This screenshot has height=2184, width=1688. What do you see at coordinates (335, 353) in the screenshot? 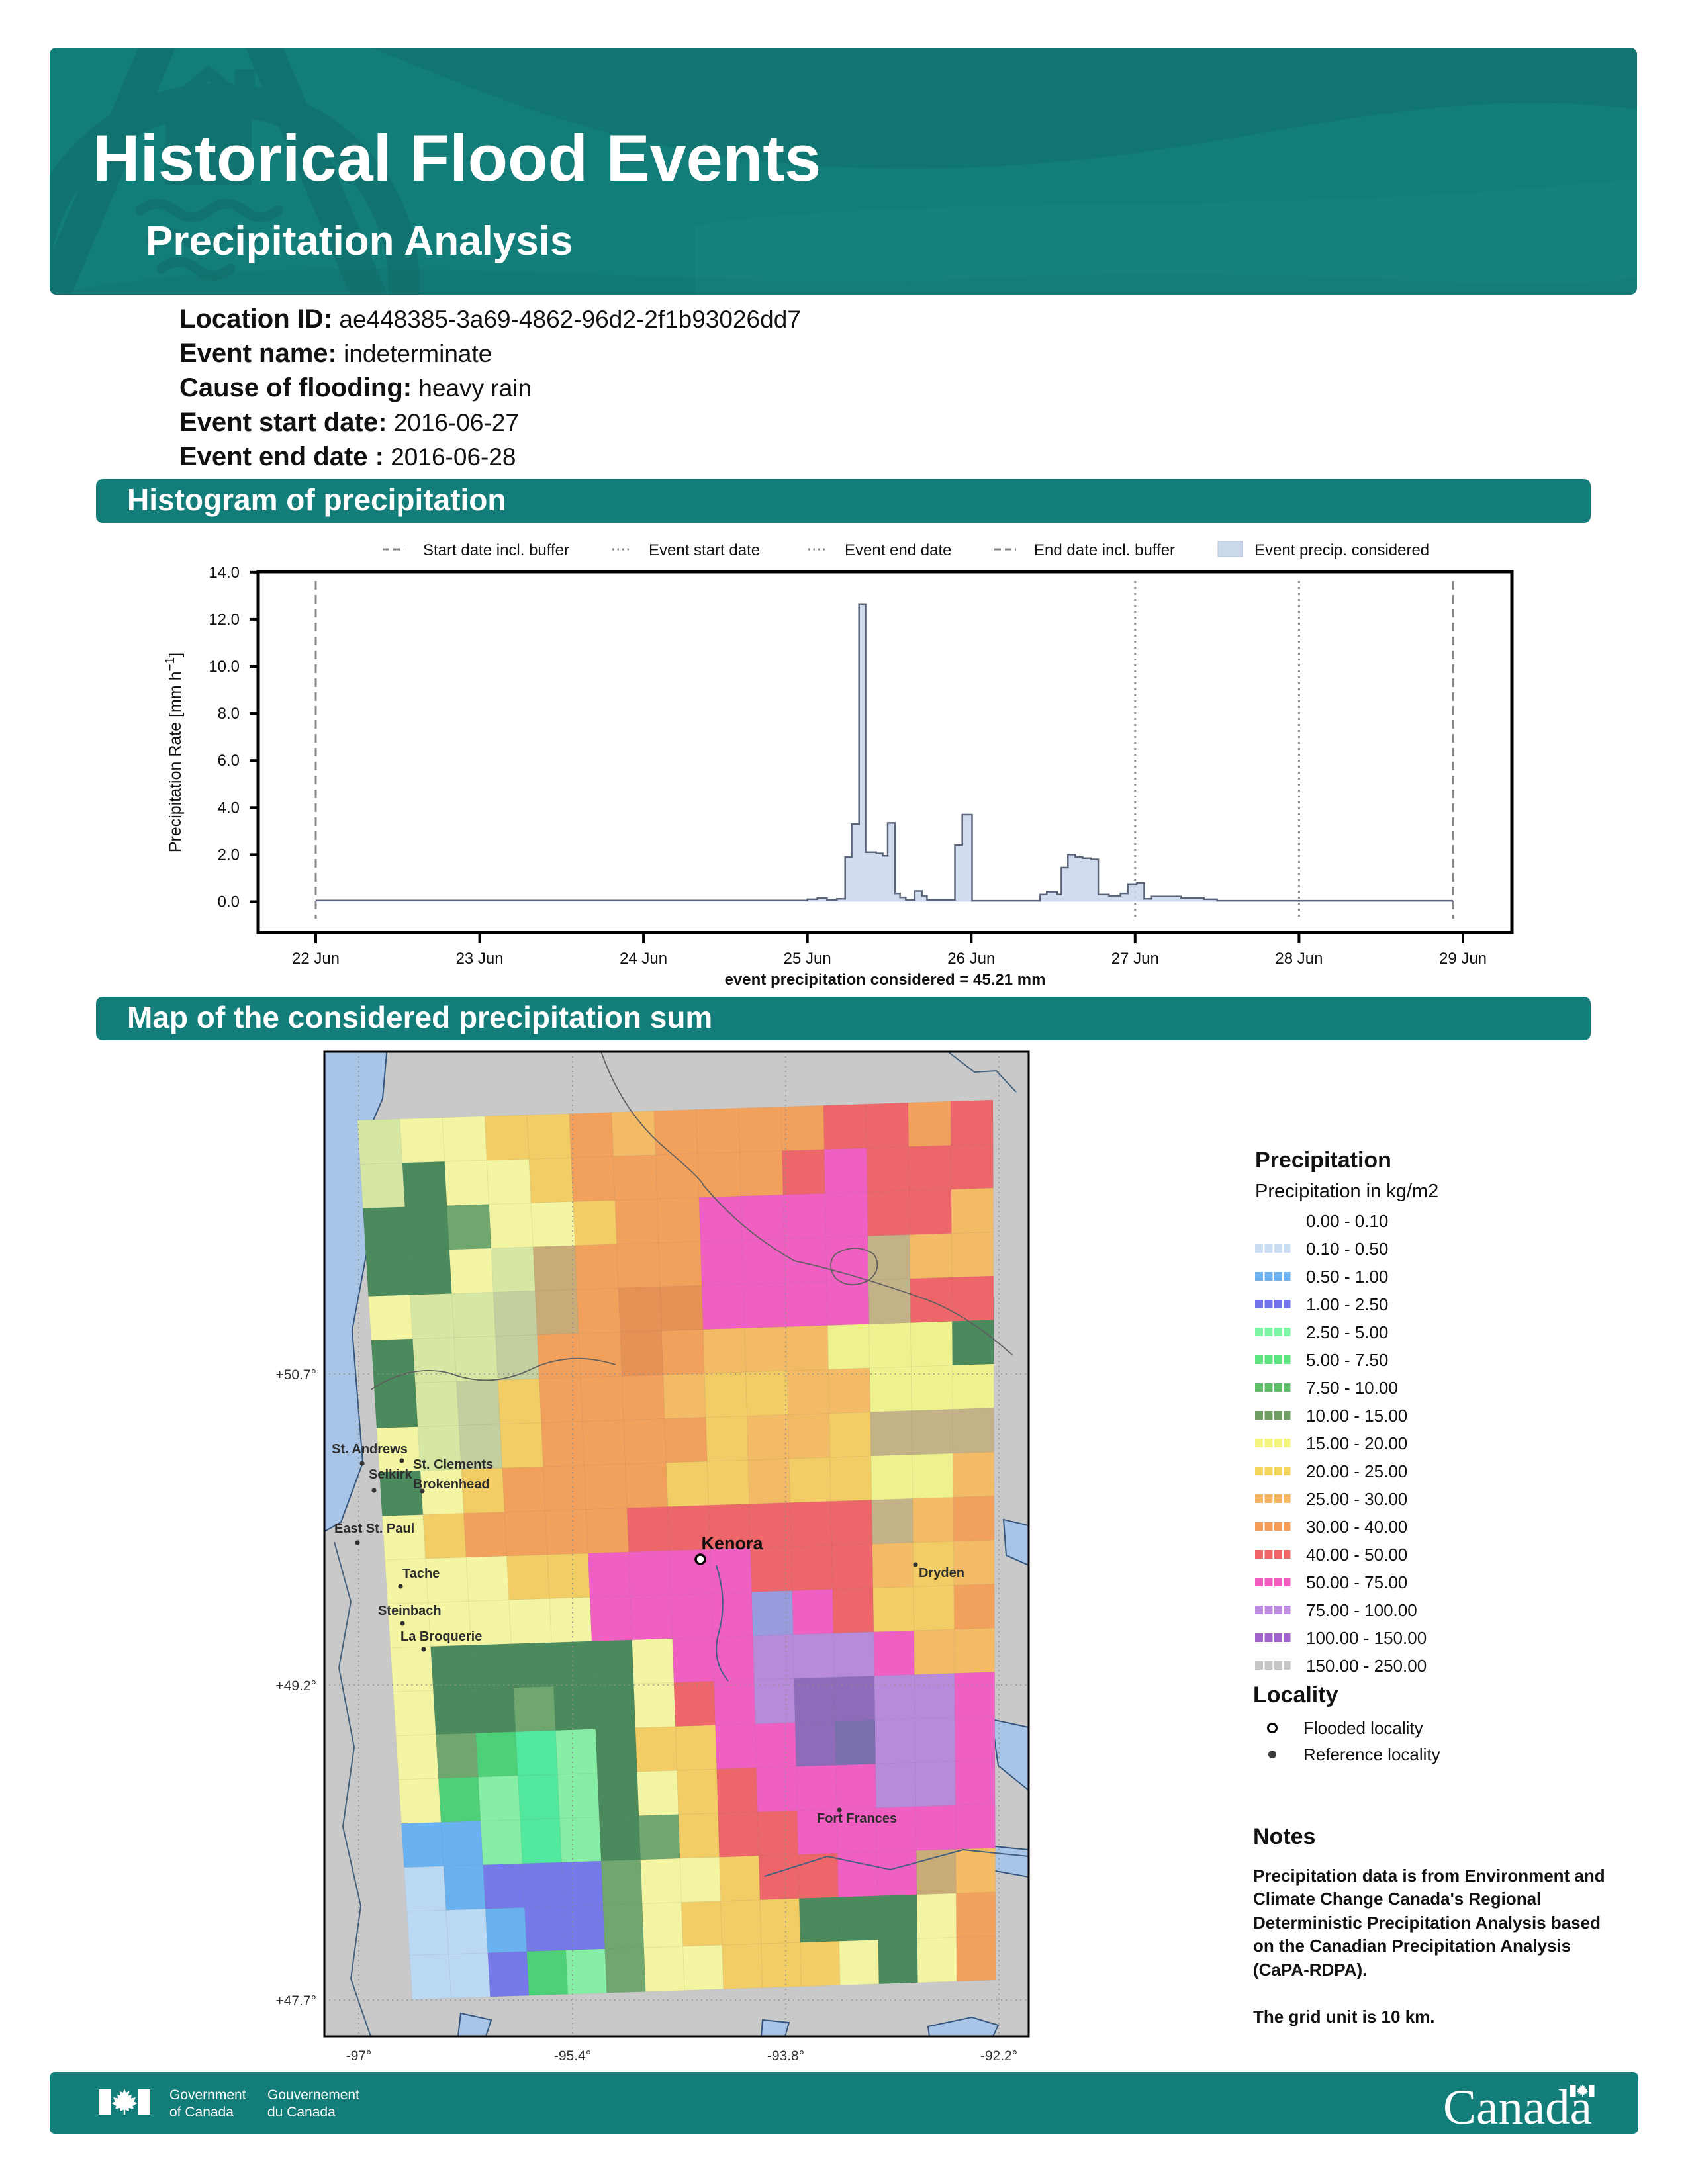
I see `svg-text: Event name: indeterminate` at bounding box center [335, 353].